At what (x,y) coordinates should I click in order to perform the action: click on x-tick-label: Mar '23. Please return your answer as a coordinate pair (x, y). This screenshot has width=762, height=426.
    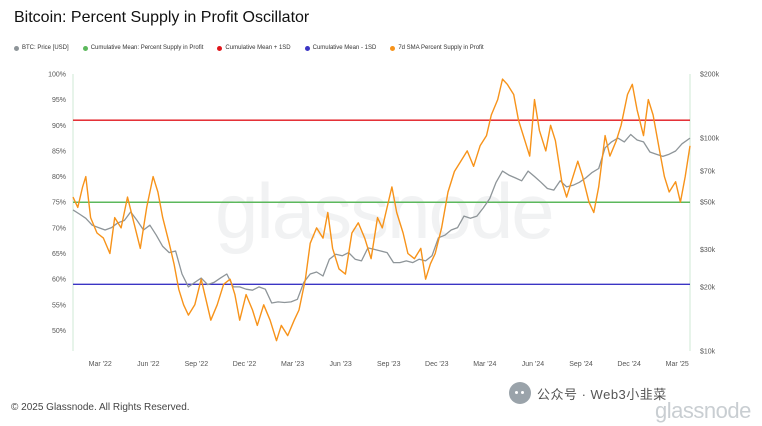
    Looking at the image, I should click on (292, 364).